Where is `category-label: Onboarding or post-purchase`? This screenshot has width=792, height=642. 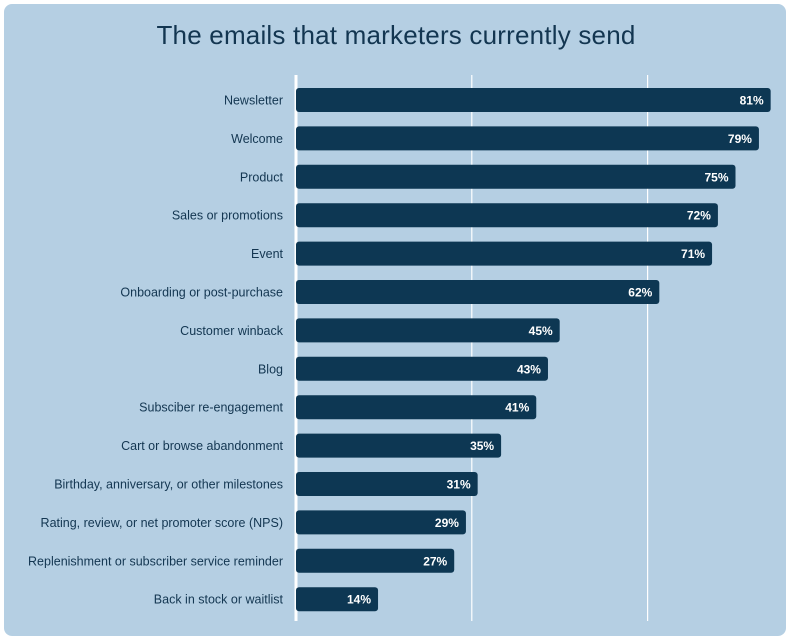 category-label: Onboarding or post-purchase is located at coordinates (201, 293).